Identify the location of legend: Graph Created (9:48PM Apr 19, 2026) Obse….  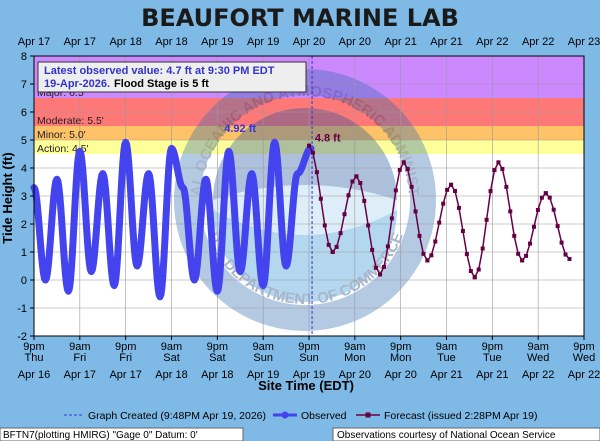
(301, 416).